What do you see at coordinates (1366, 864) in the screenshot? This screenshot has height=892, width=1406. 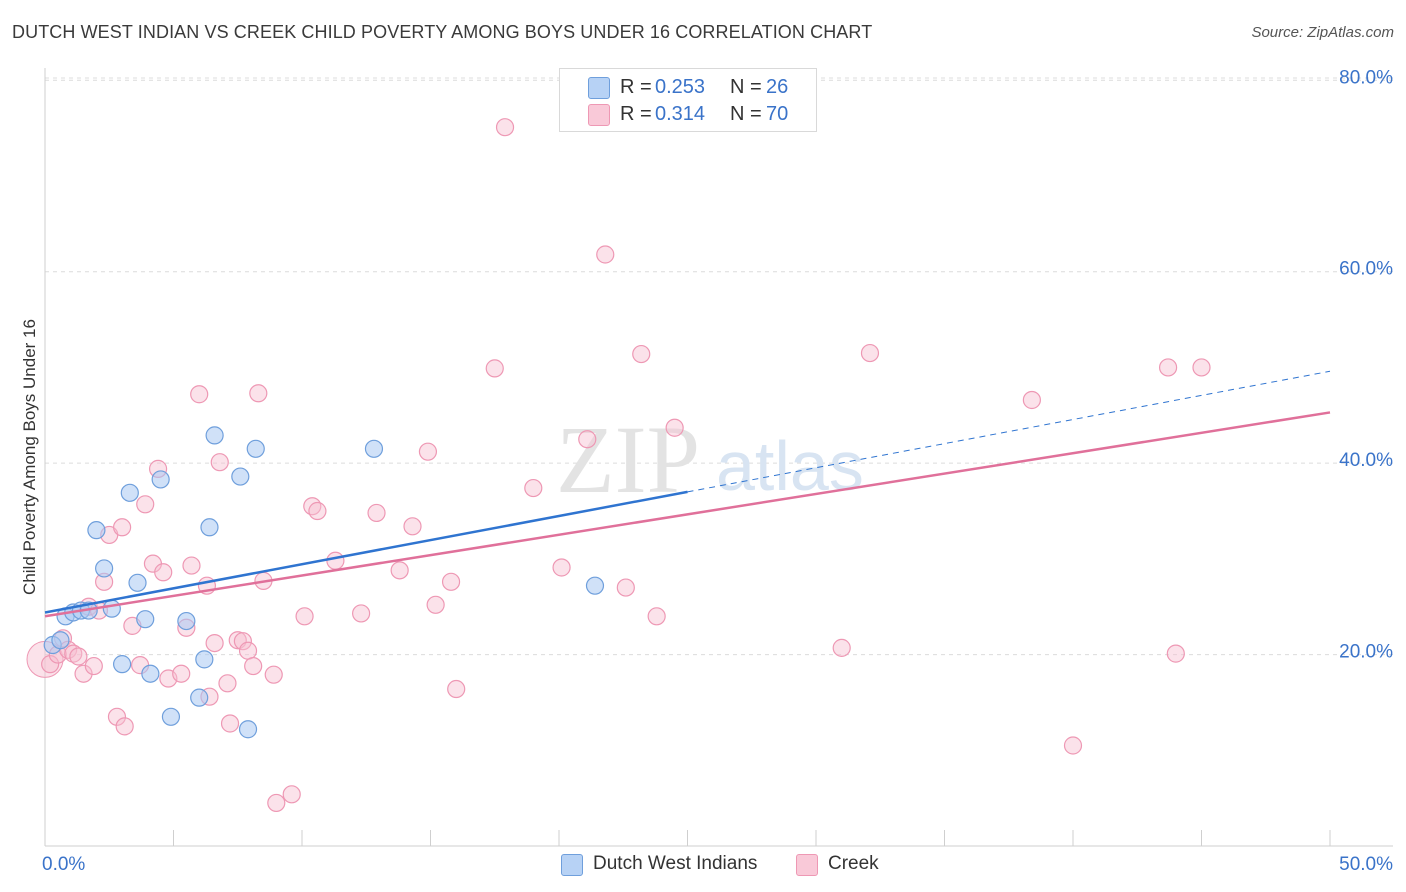 I see `x-tick-label: 50.0%` at bounding box center [1366, 864].